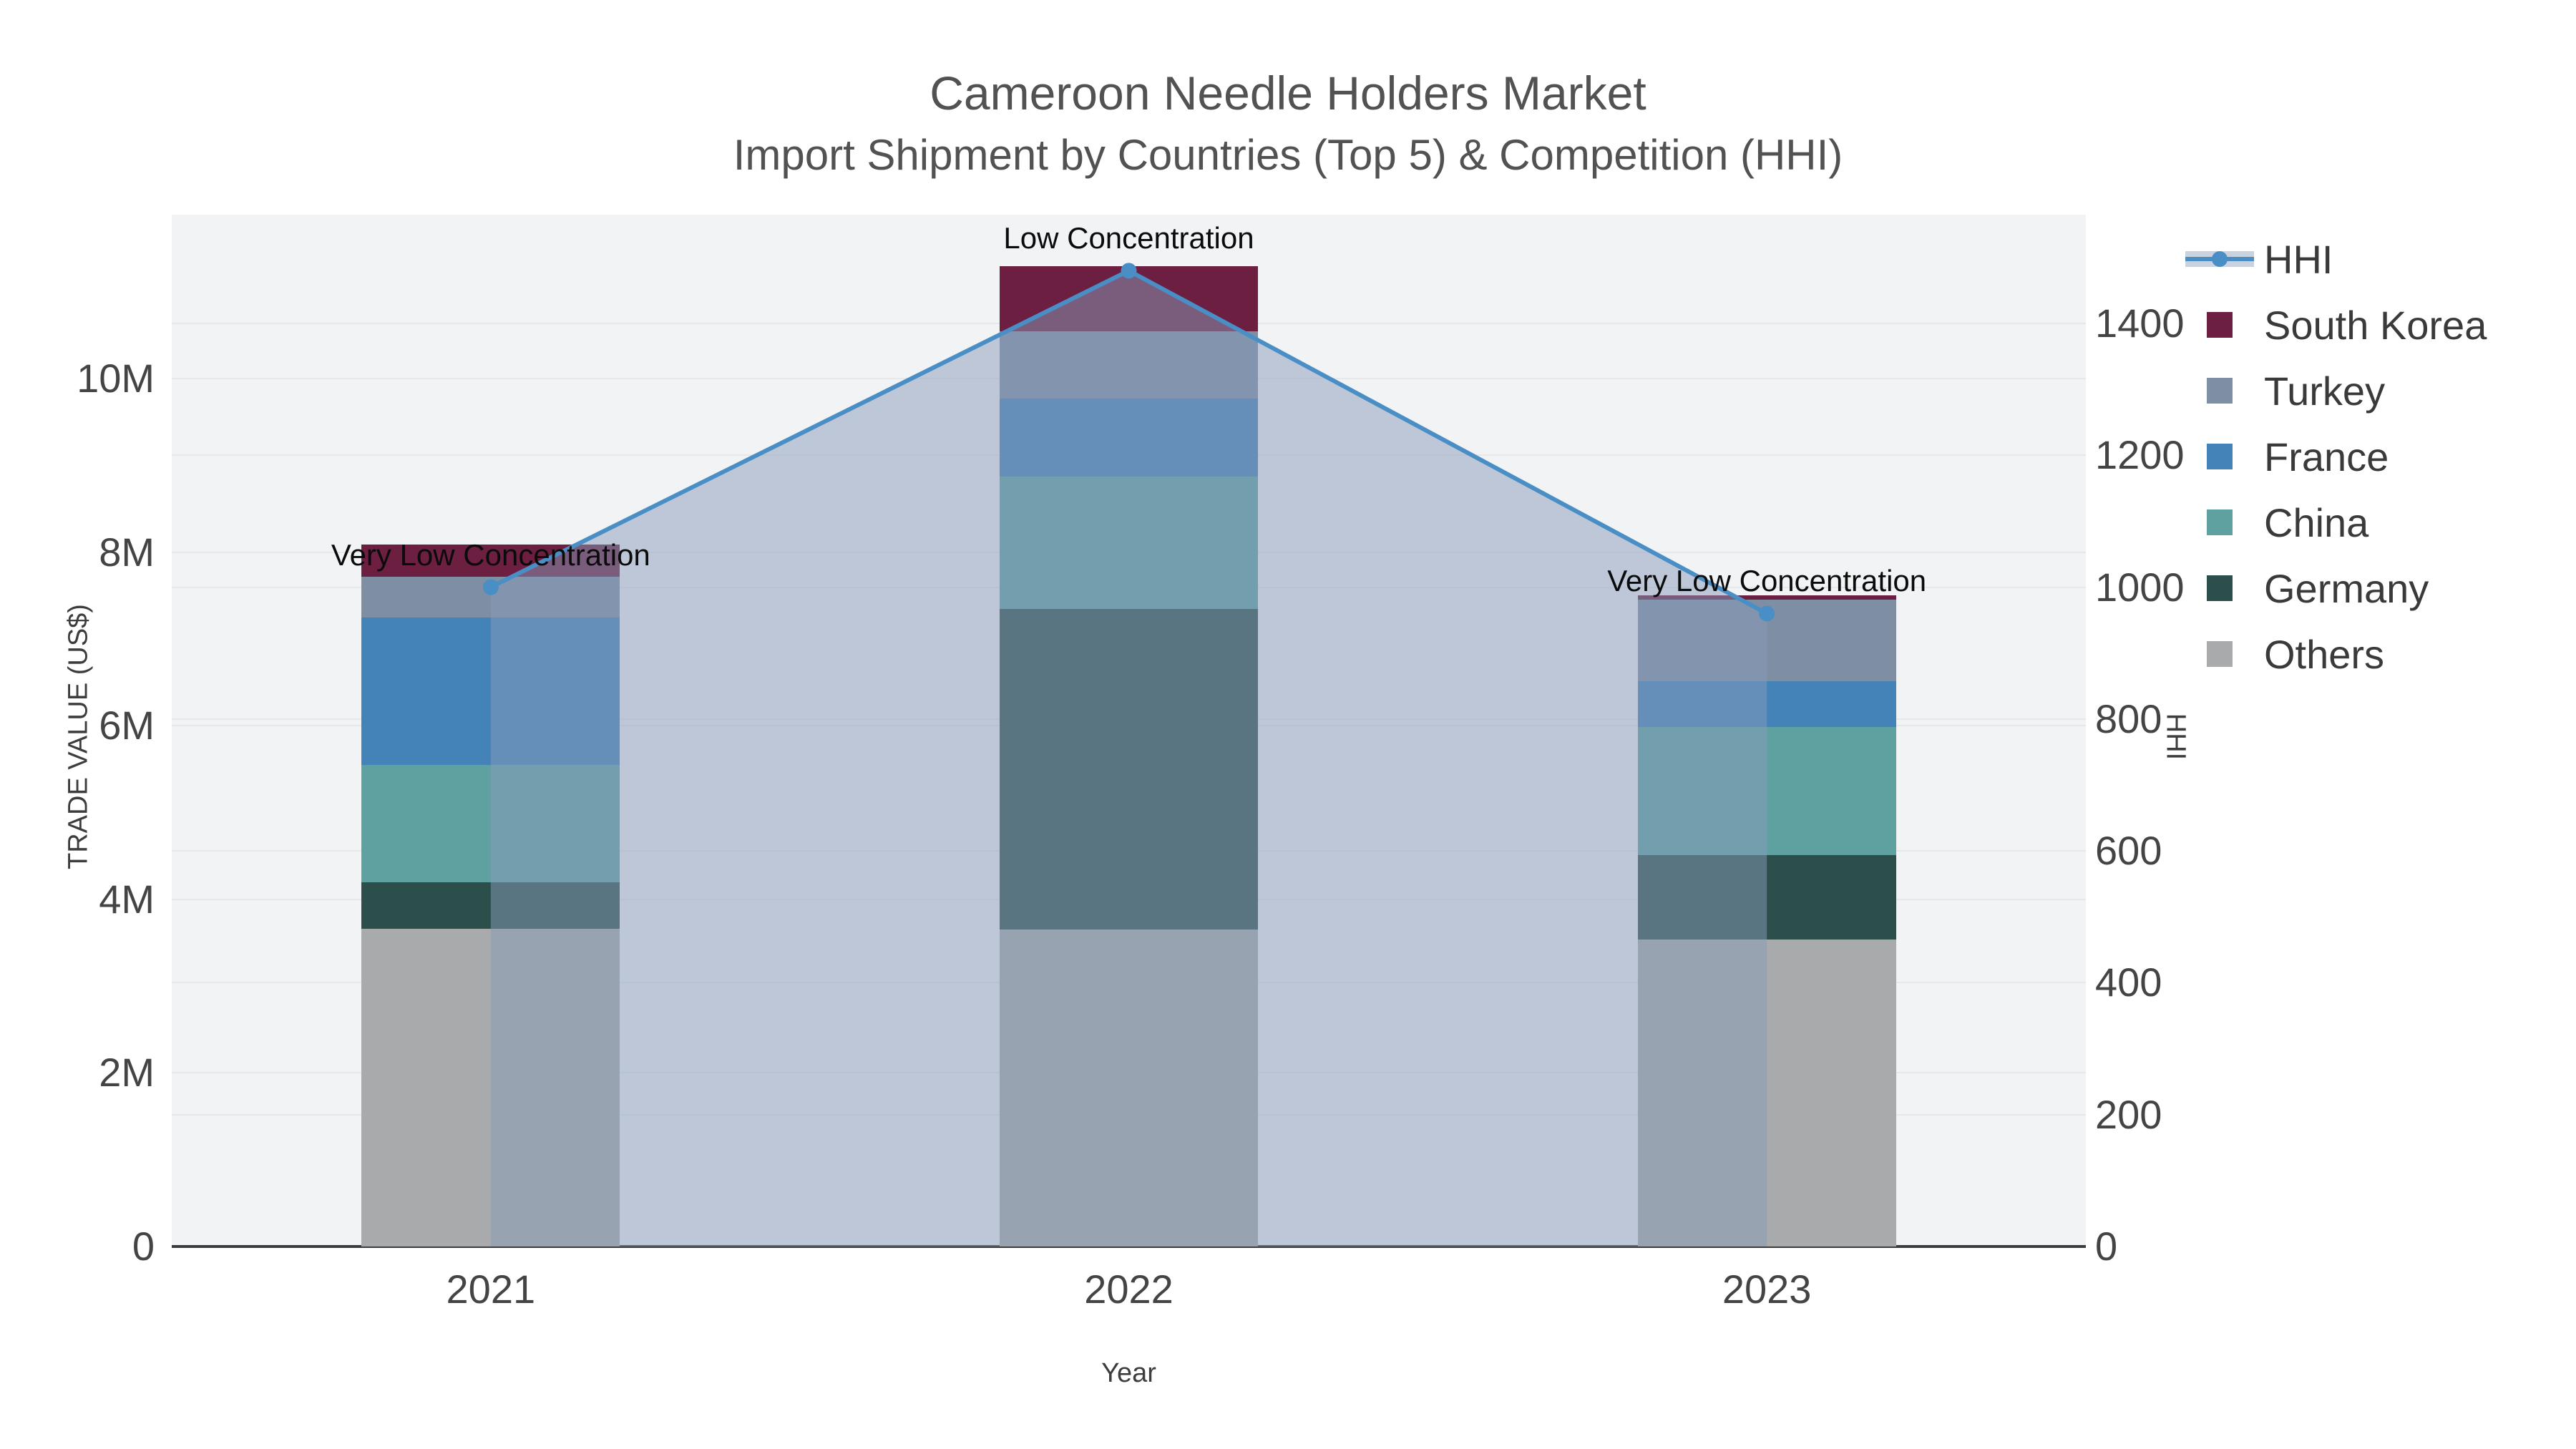  What do you see at coordinates (2325, 391) in the screenshot?
I see `legend-label-turkey: Turkey` at bounding box center [2325, 391].